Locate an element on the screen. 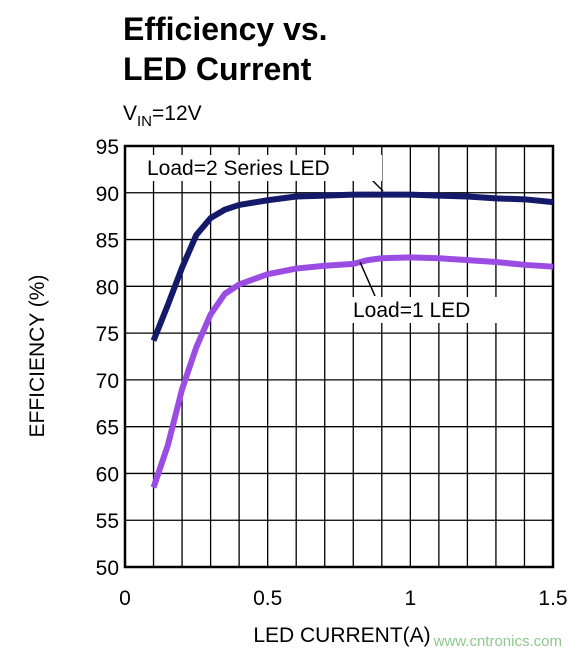  x-tick-label: 0 is located at coordinates (125, 598).